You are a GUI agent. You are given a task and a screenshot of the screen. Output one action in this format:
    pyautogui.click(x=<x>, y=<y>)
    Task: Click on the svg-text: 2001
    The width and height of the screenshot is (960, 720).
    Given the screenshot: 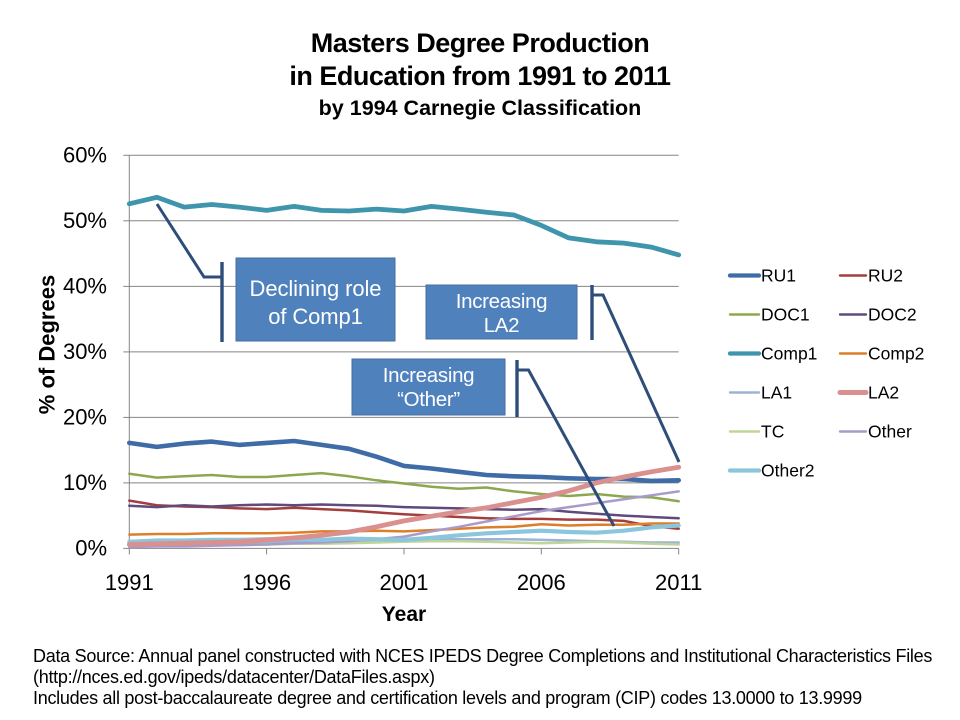 What is the action you would take?
    pyautogui.click(x=404, y=582)
    